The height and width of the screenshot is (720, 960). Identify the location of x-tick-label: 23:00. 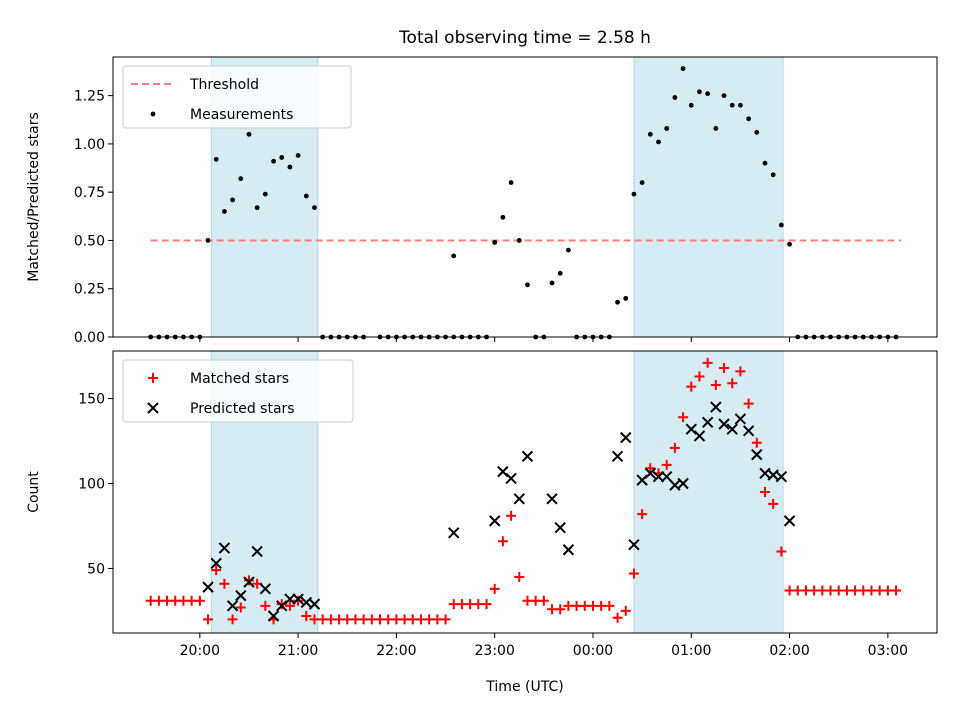
(495, 651).